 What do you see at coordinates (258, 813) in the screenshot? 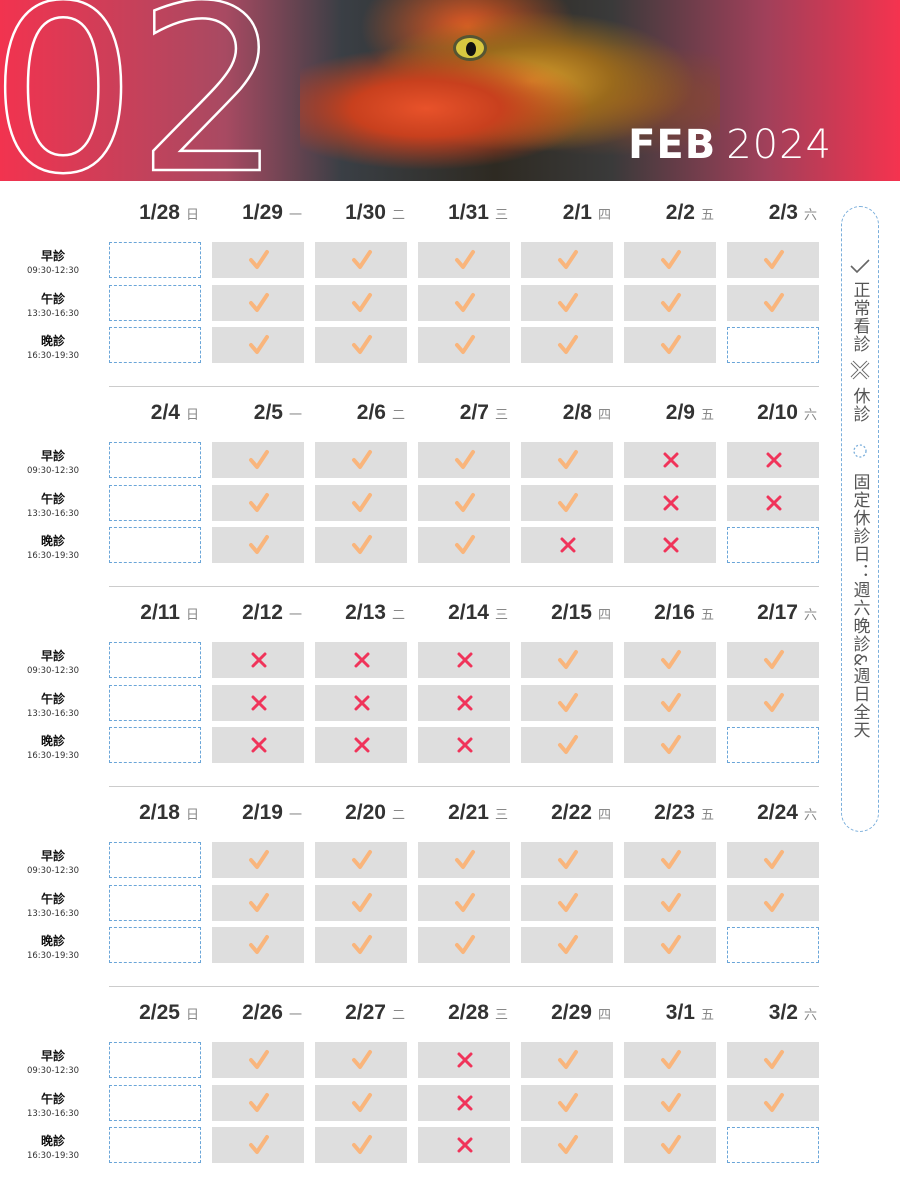
I see `day-header: 2/19 一` at bounding box center [258, 813].